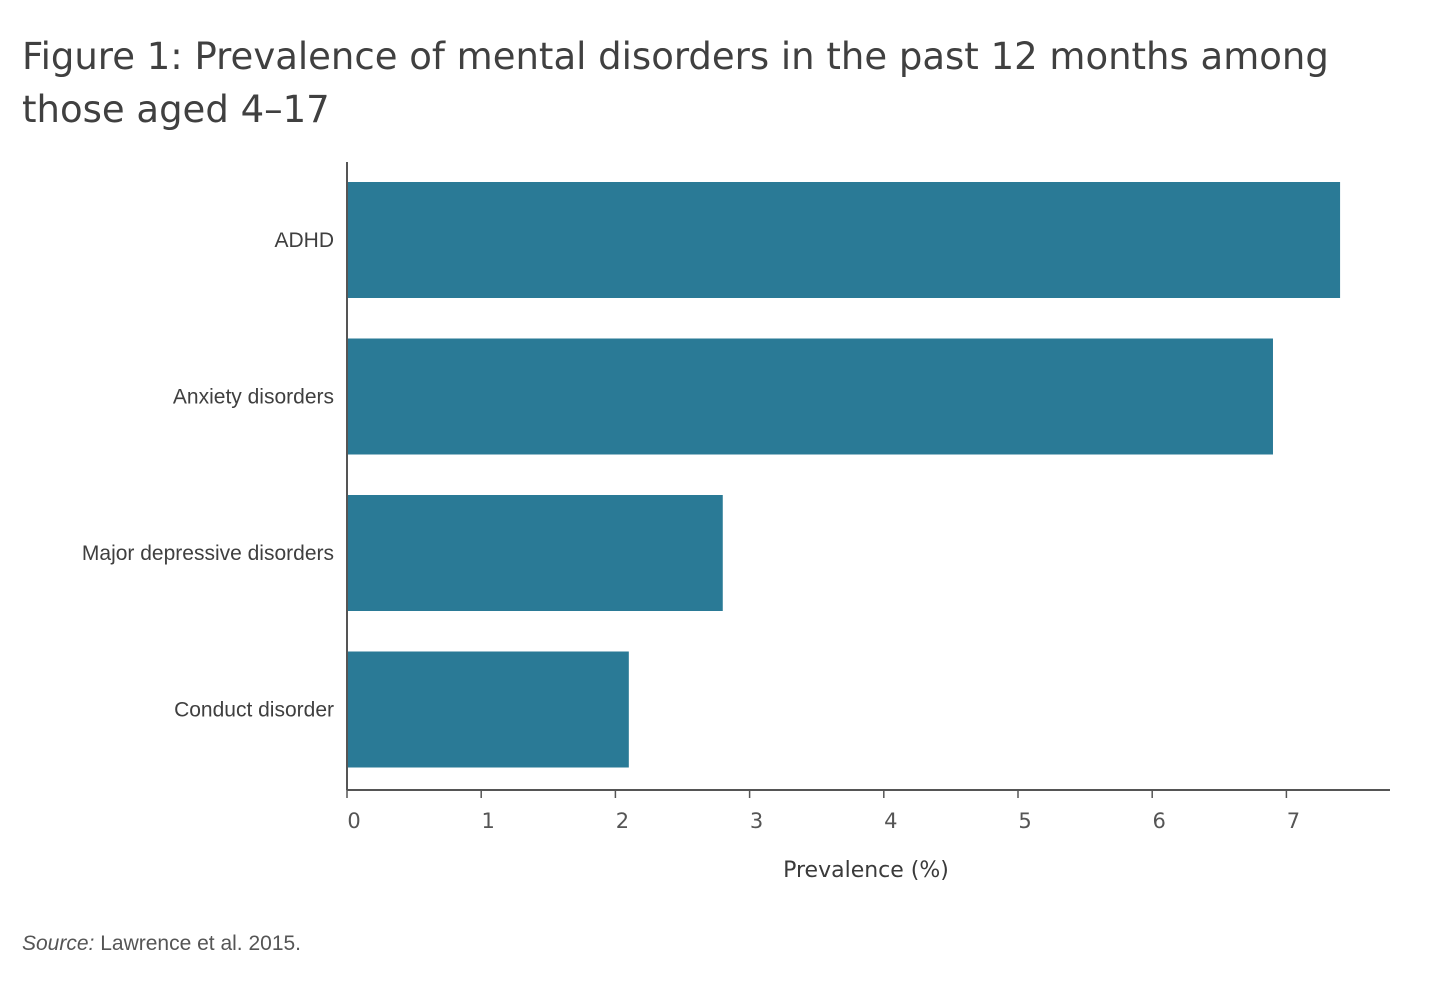 This screenshot has width=1440, height=987. I want to click on x-tick-label: 3, so click(756, 821).